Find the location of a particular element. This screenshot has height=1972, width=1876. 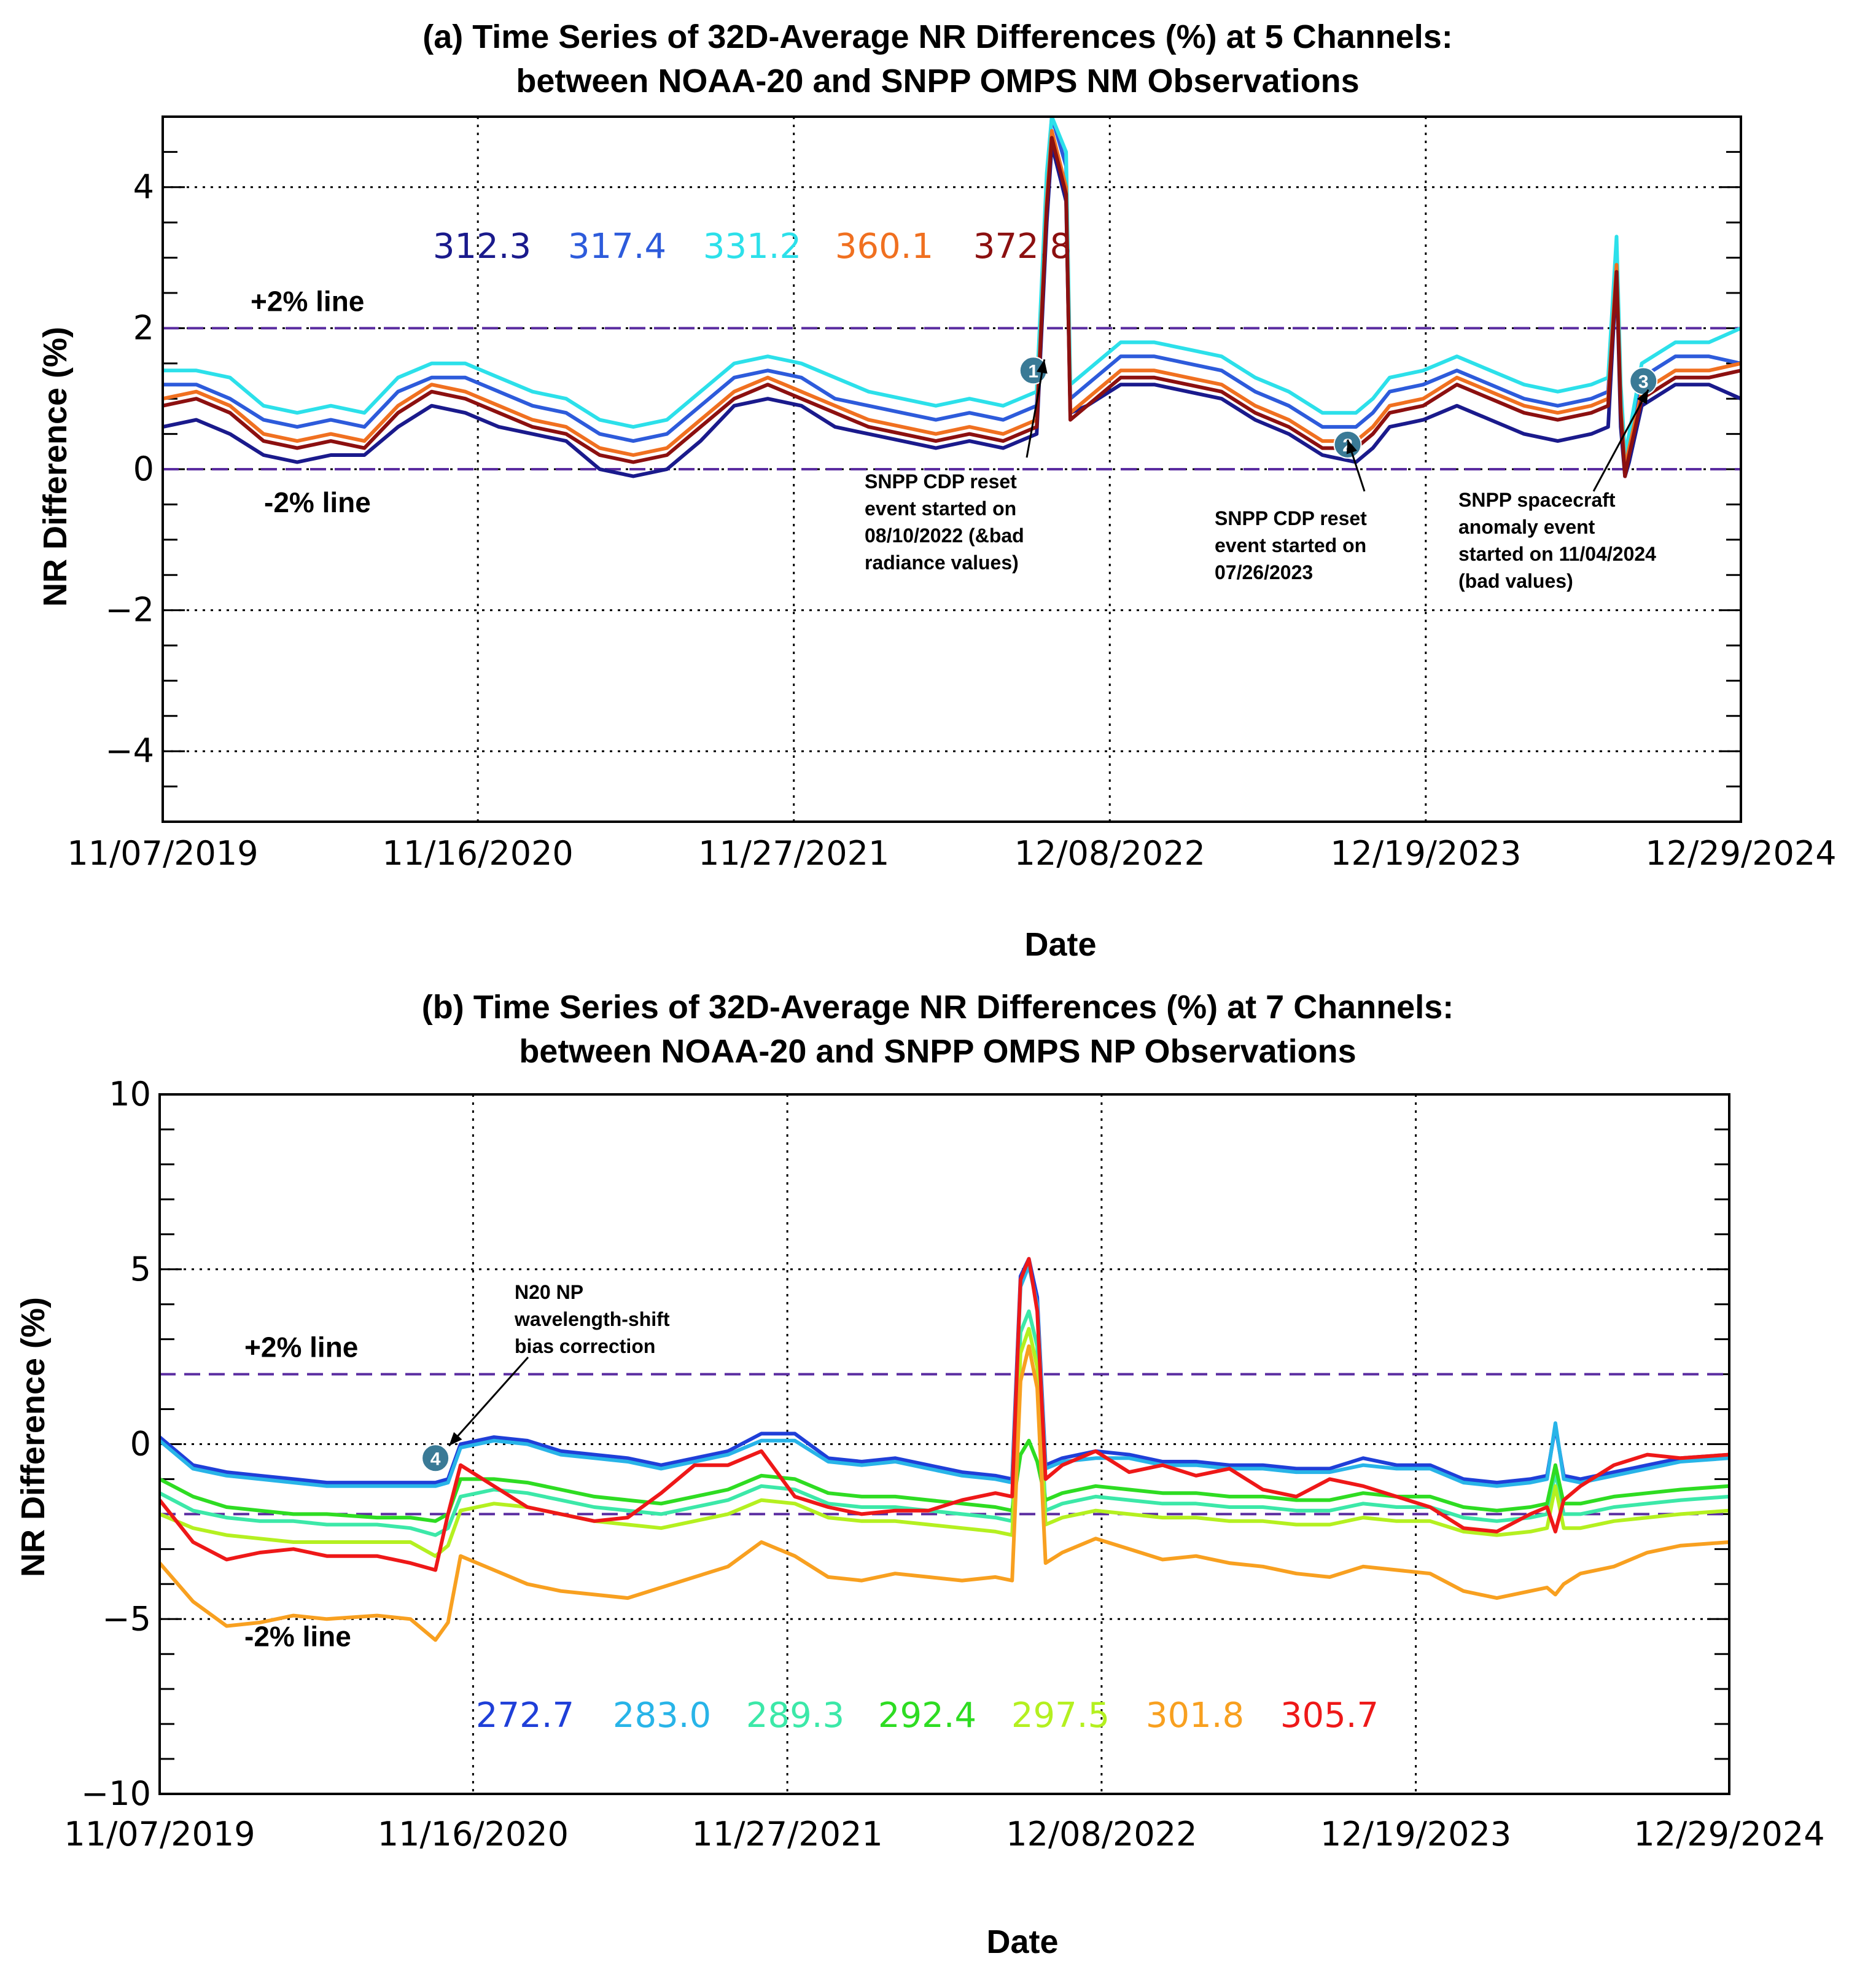

chart-b-series-line-305.7 is located at coordinates (944, 1414).